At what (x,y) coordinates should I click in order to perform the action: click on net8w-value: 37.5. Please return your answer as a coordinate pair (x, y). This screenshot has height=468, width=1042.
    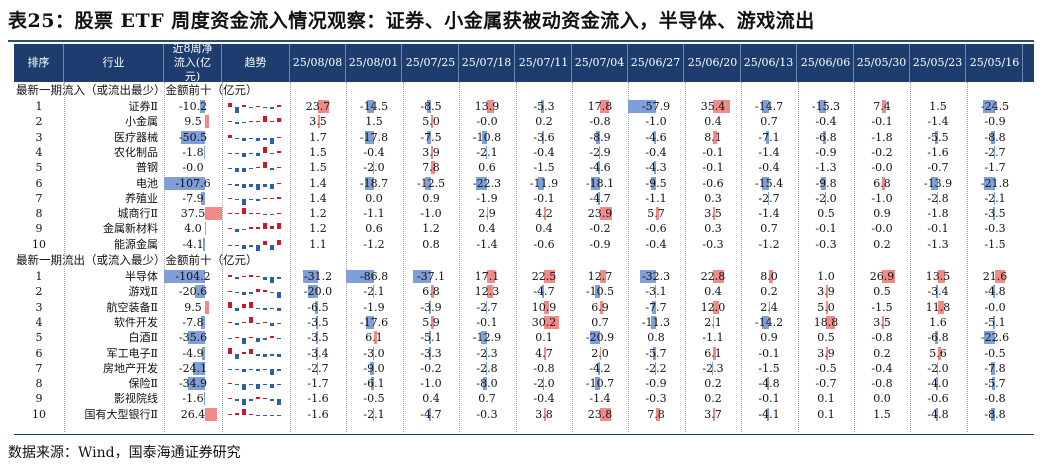
    Looking at the image, I should click on (193, 214).